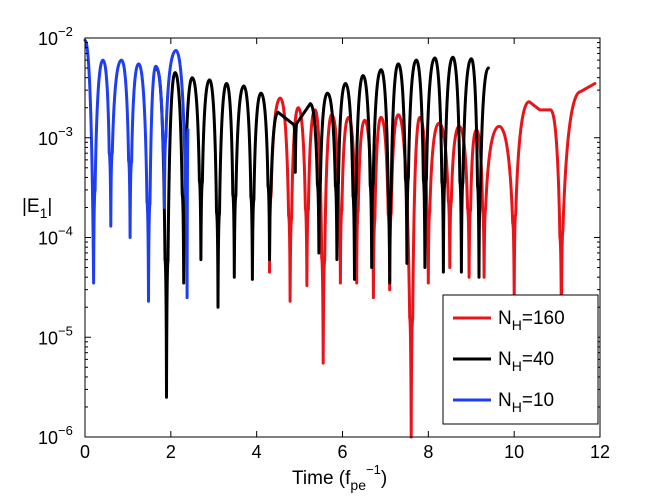 This screenshot has height=500, width=664. I want to click on x-tick-label: 10, so click(514, 452).